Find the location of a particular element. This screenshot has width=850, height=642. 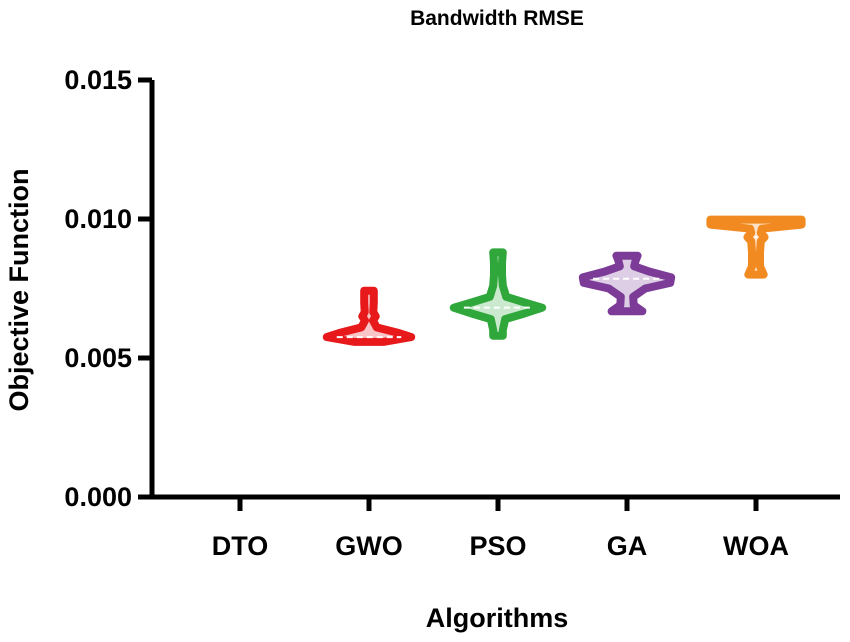

violin-woa is located at coordinates (756, 247).